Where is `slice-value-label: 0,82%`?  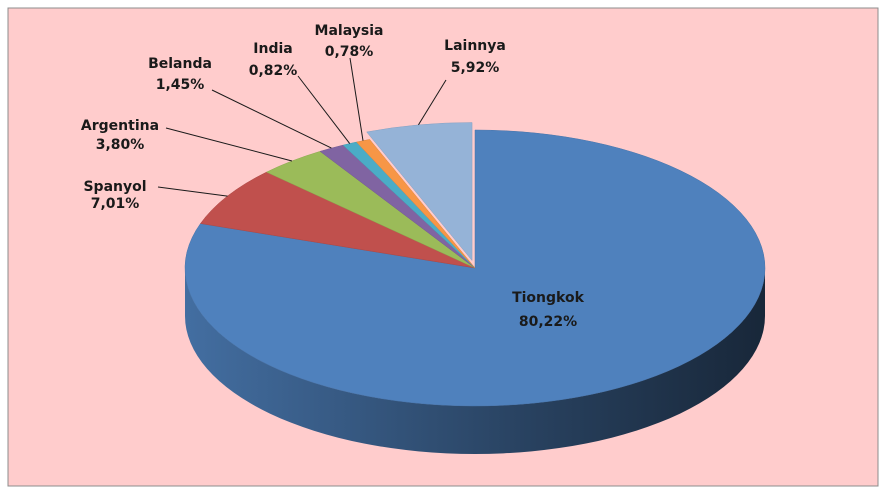
slice-value-label: 0,82% is located at coordinates (273, 71).